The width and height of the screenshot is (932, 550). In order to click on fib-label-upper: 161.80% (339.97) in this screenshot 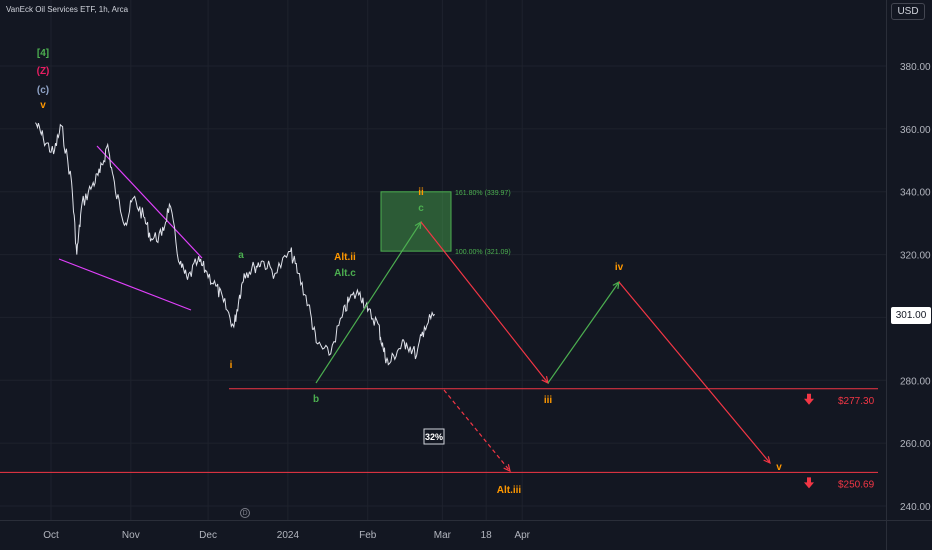, I will do `click(483, 193)`.